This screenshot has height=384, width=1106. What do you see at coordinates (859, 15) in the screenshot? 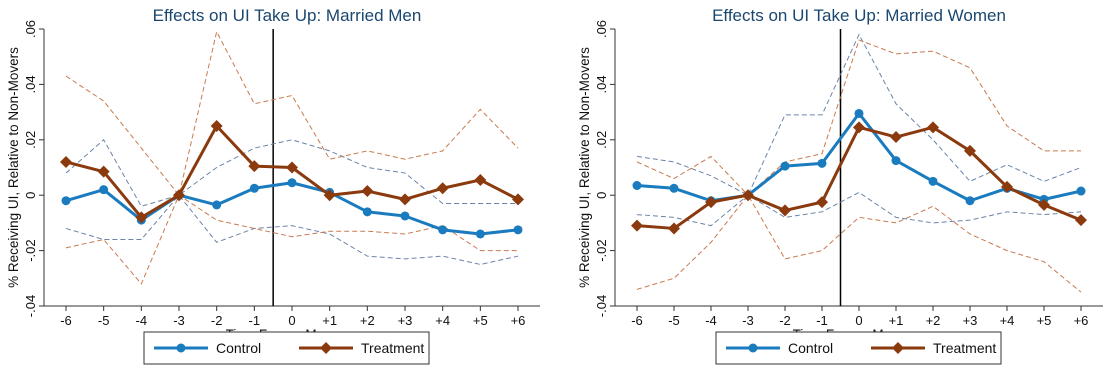
I see `chart-title: Effects on UI Take Up: Married Women` at bounding box center [859, 15].